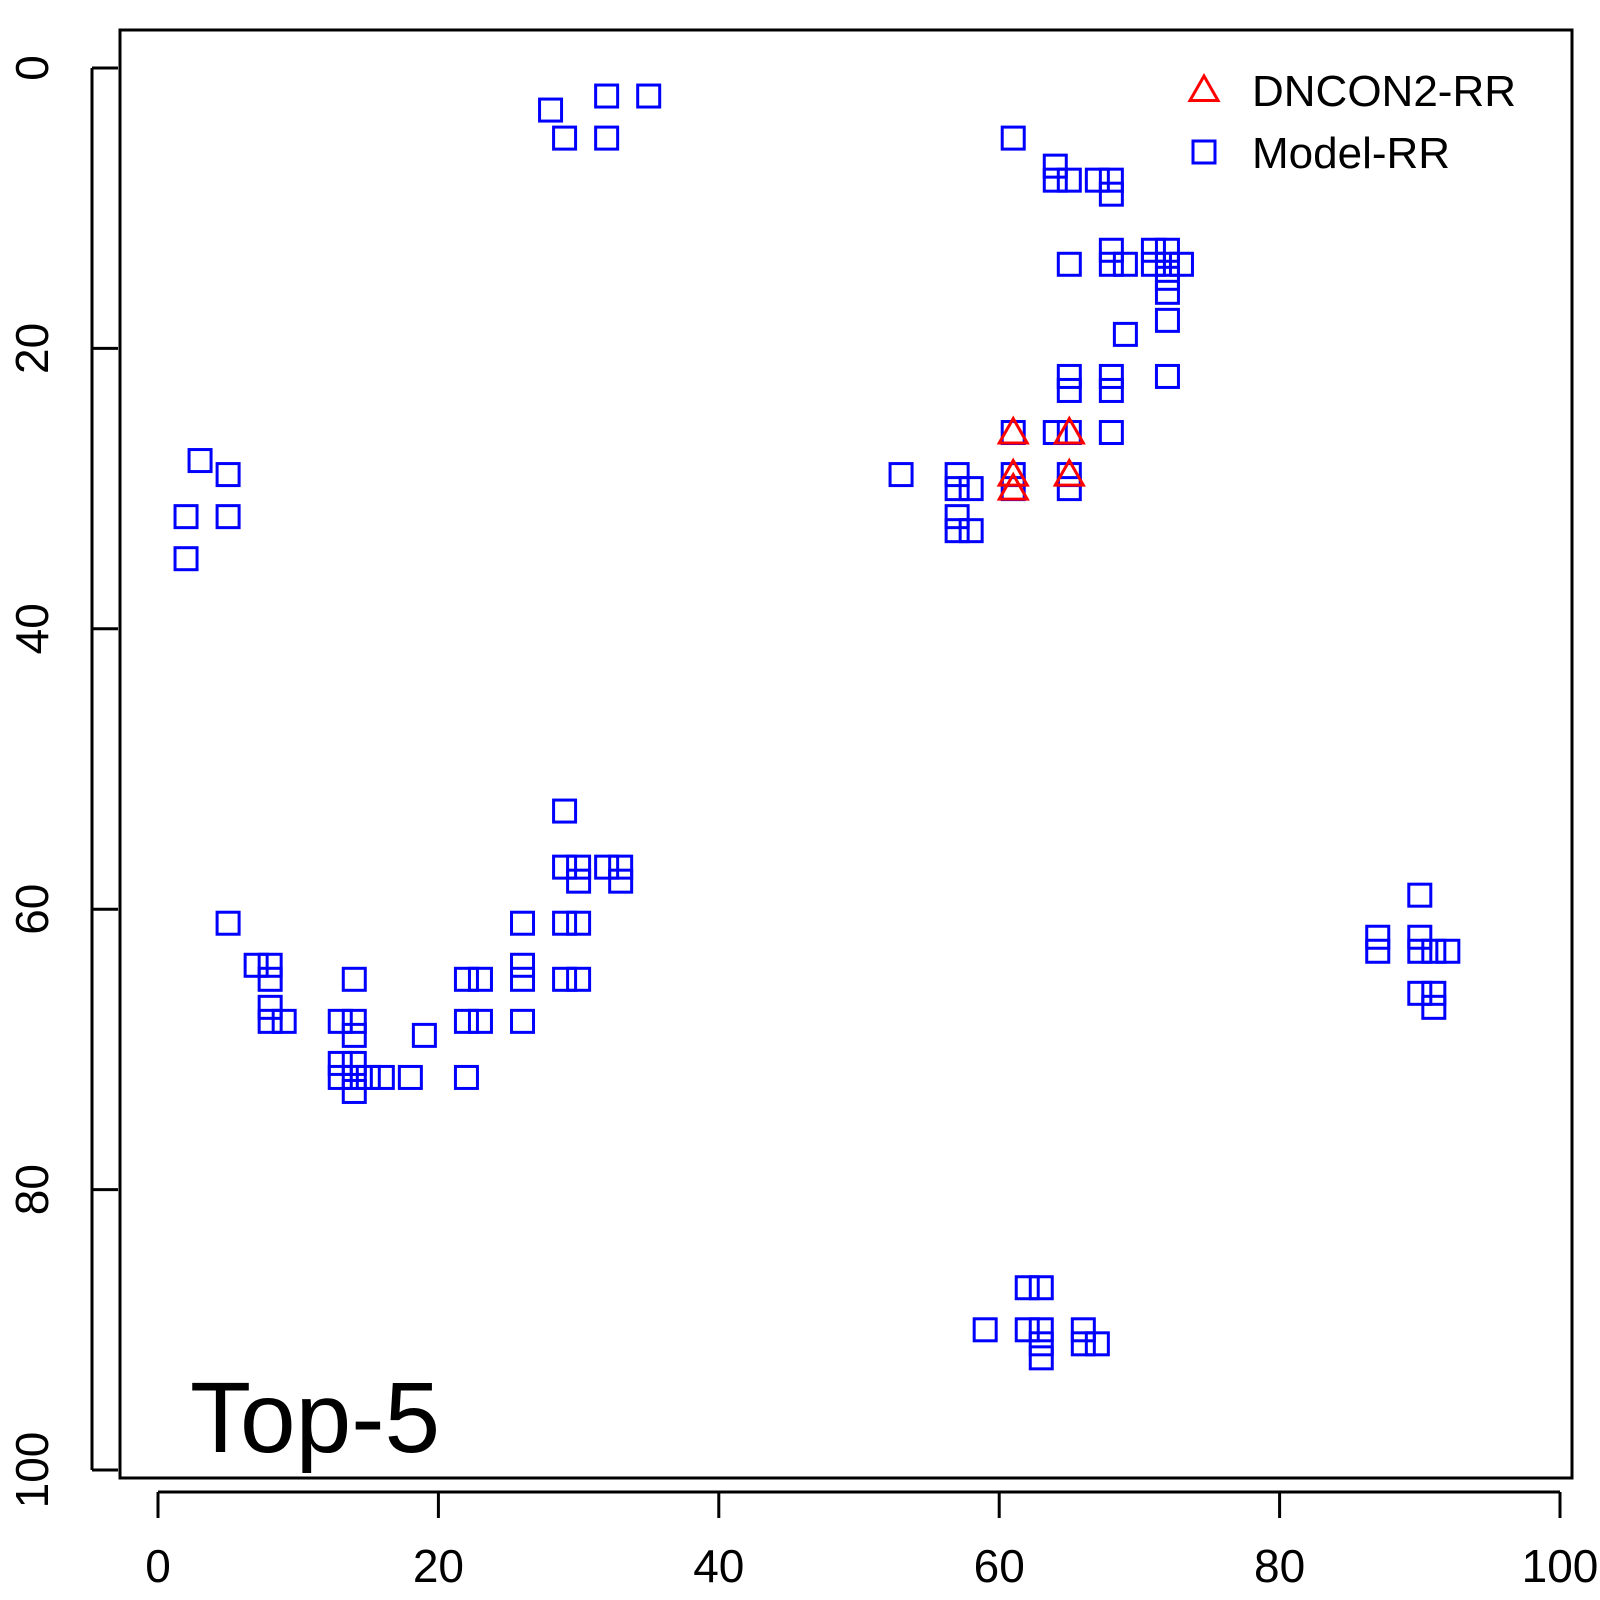  What do you see at coordinates (1204, 87) in the screenshot?
I see `legend-triangle-icon` at bounding box center [1204, 87].